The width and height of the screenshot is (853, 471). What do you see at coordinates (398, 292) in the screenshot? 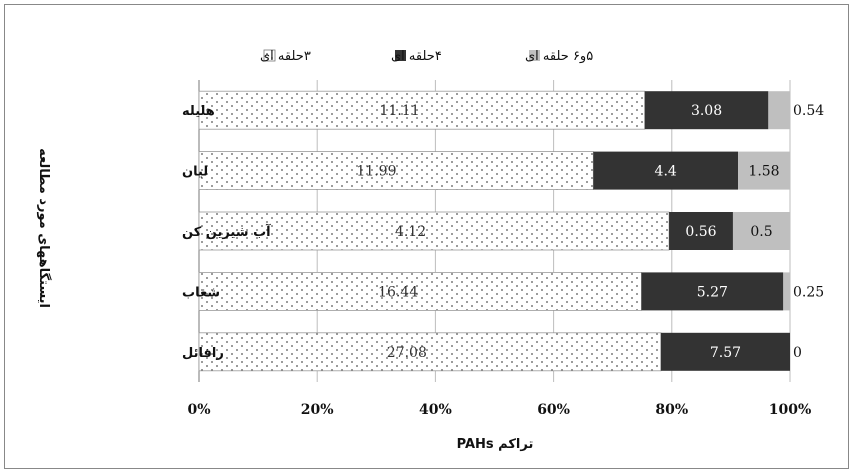
I see `data-label: 16.44` at bounding box center [398, 292].